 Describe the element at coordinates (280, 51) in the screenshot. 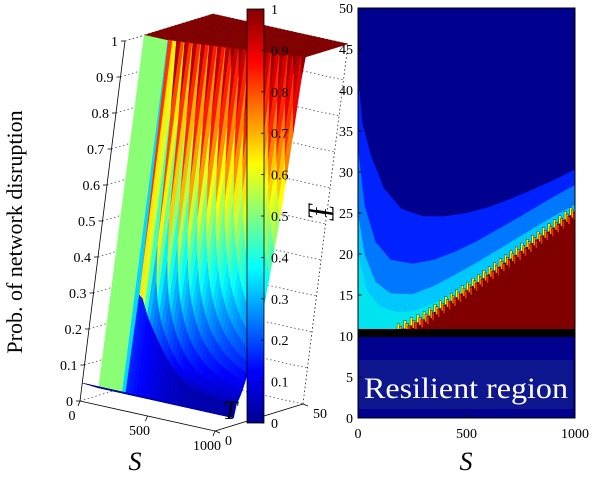

I see `colorbar-tick-label: 0.9` at that location.